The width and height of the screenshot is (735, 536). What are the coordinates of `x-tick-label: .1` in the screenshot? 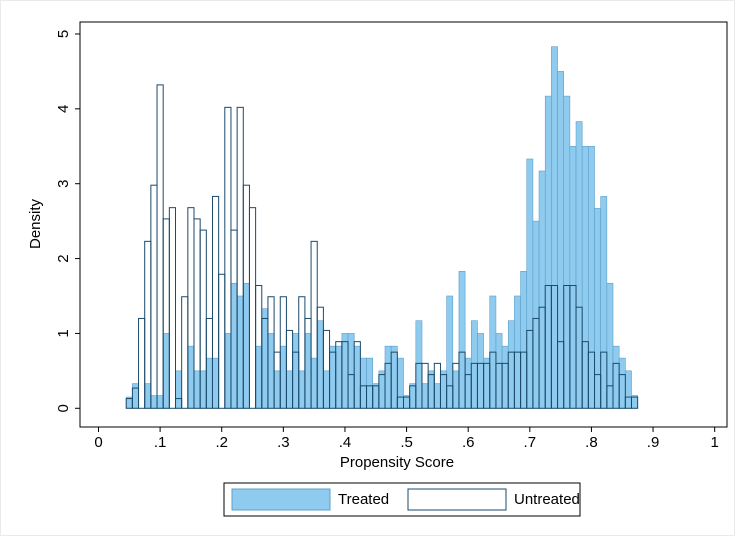 It's located at (160, 442).